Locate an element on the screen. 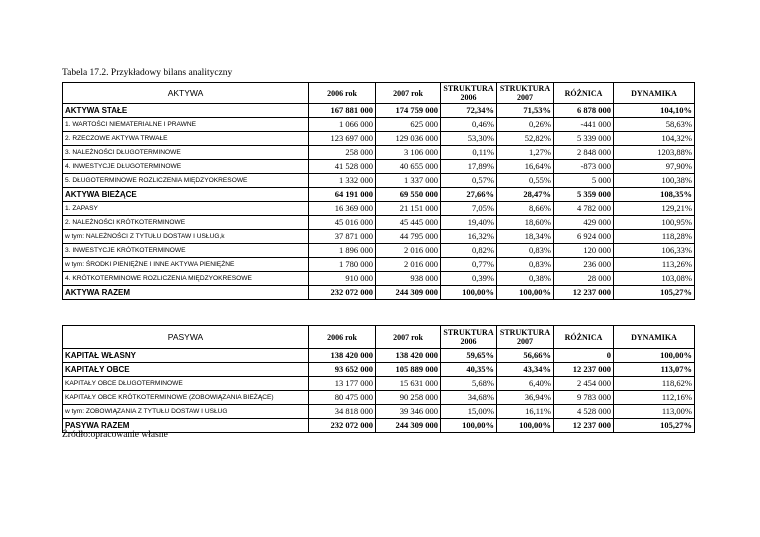 The image size is (760, 537). row-label: AKTYWA RAZEM is located at coordinates (185, 292).